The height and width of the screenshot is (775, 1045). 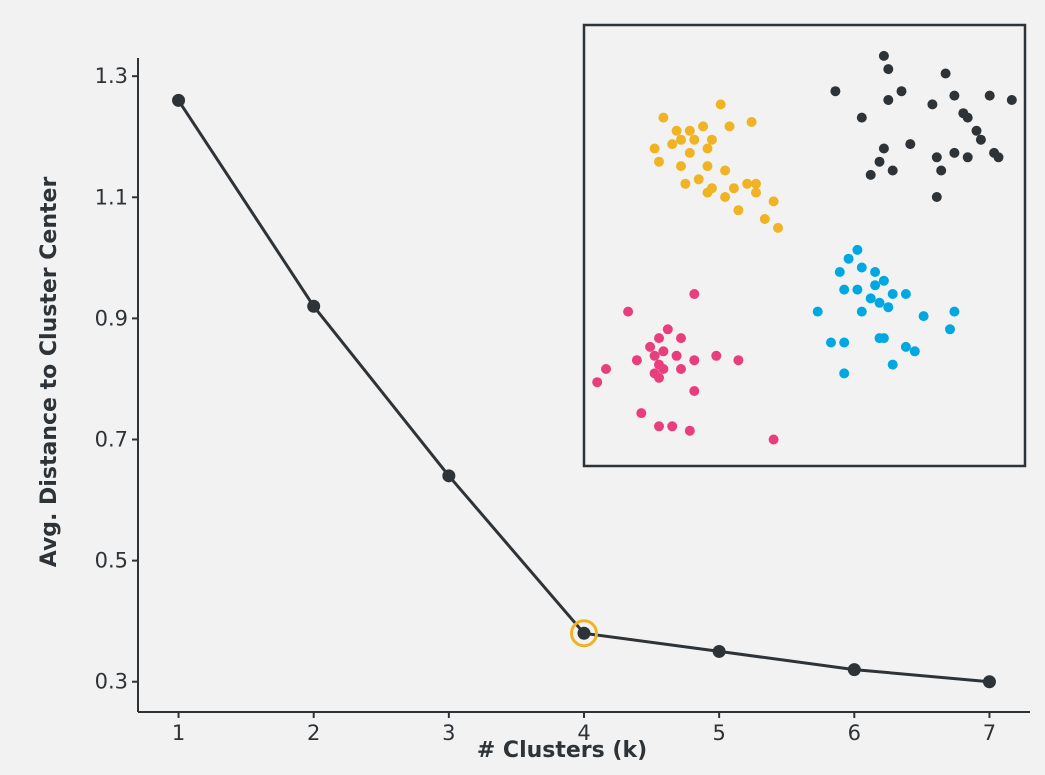 What do you see at coordinates (111, 76) in the screenshot?
I see `y-tick-label: 1.3` at bounding box center [111, 76].